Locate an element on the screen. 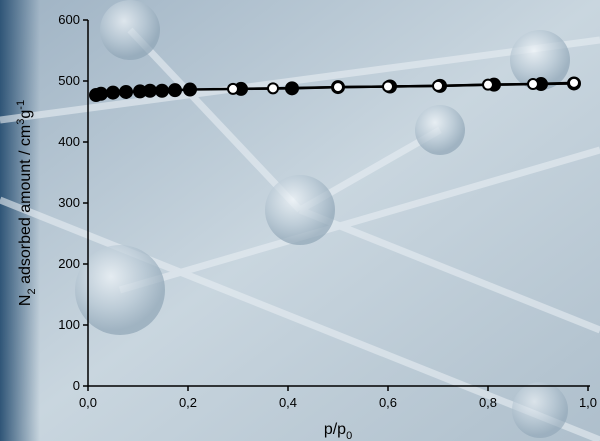  label-part: 2 is located at coordinates (32, 291).